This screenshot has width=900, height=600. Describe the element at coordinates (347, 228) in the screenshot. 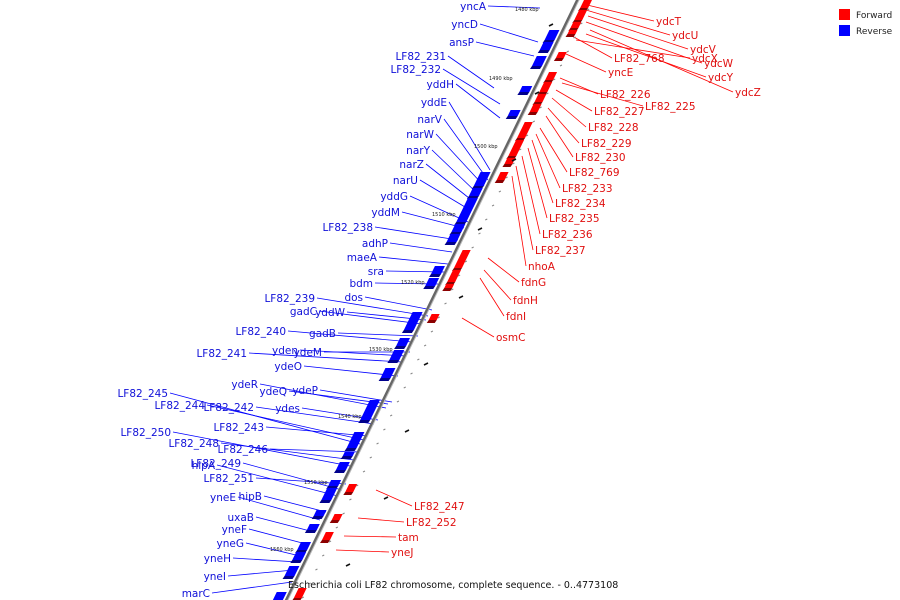

I see `reverse-gene-label: LF82_238` at that location.